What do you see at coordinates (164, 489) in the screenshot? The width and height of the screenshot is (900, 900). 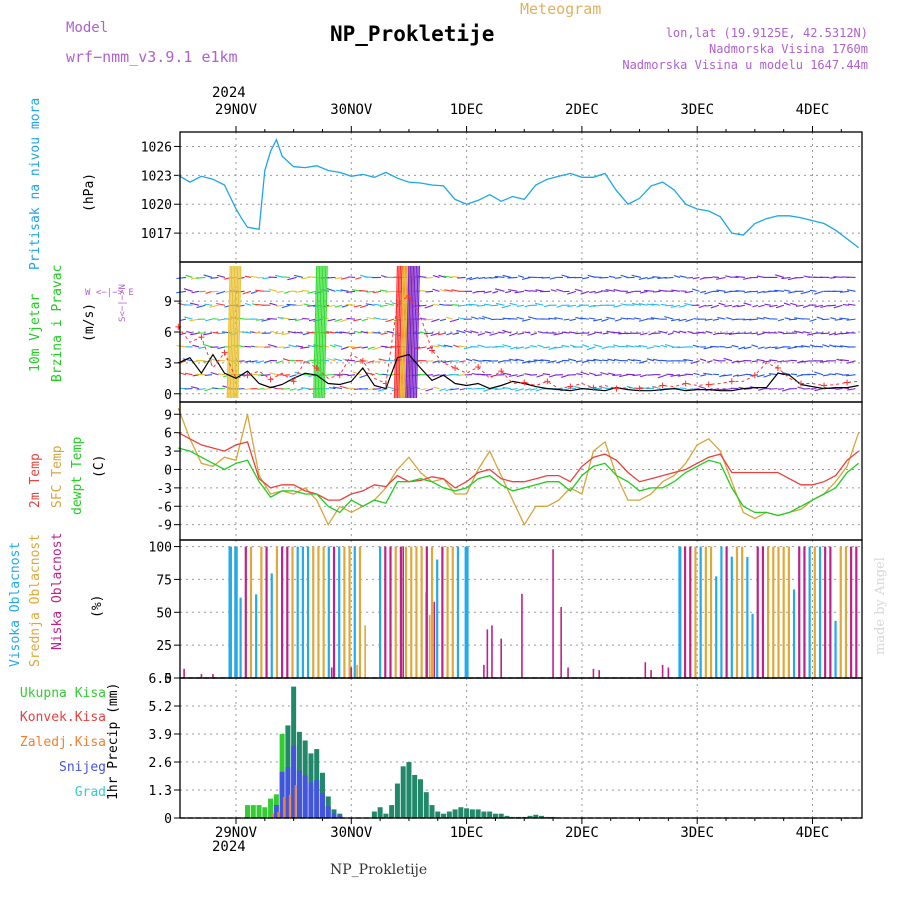 I see `y-tick-label: -3` at bounding box center [164, 489].